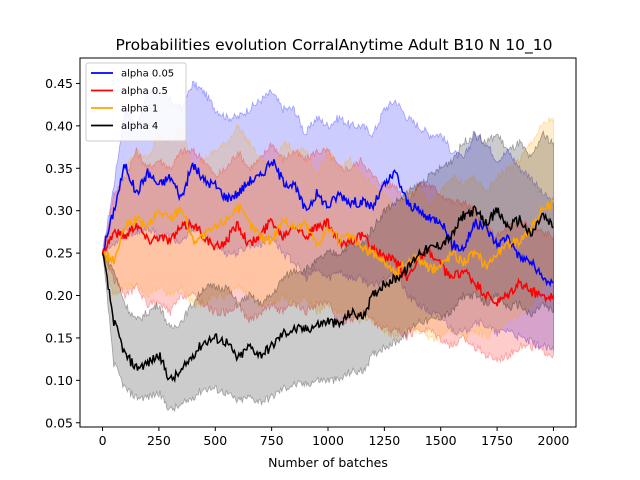  I want to click on y-tick-label: 0.10, so click(59, 380).